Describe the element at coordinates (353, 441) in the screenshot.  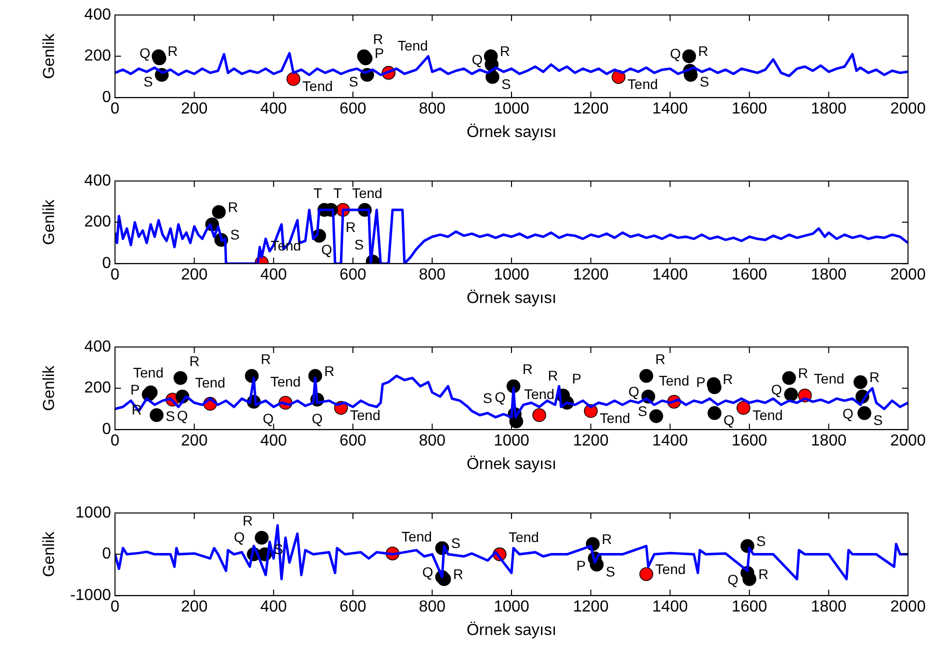
I see `x-tick-label: 600` at that location.